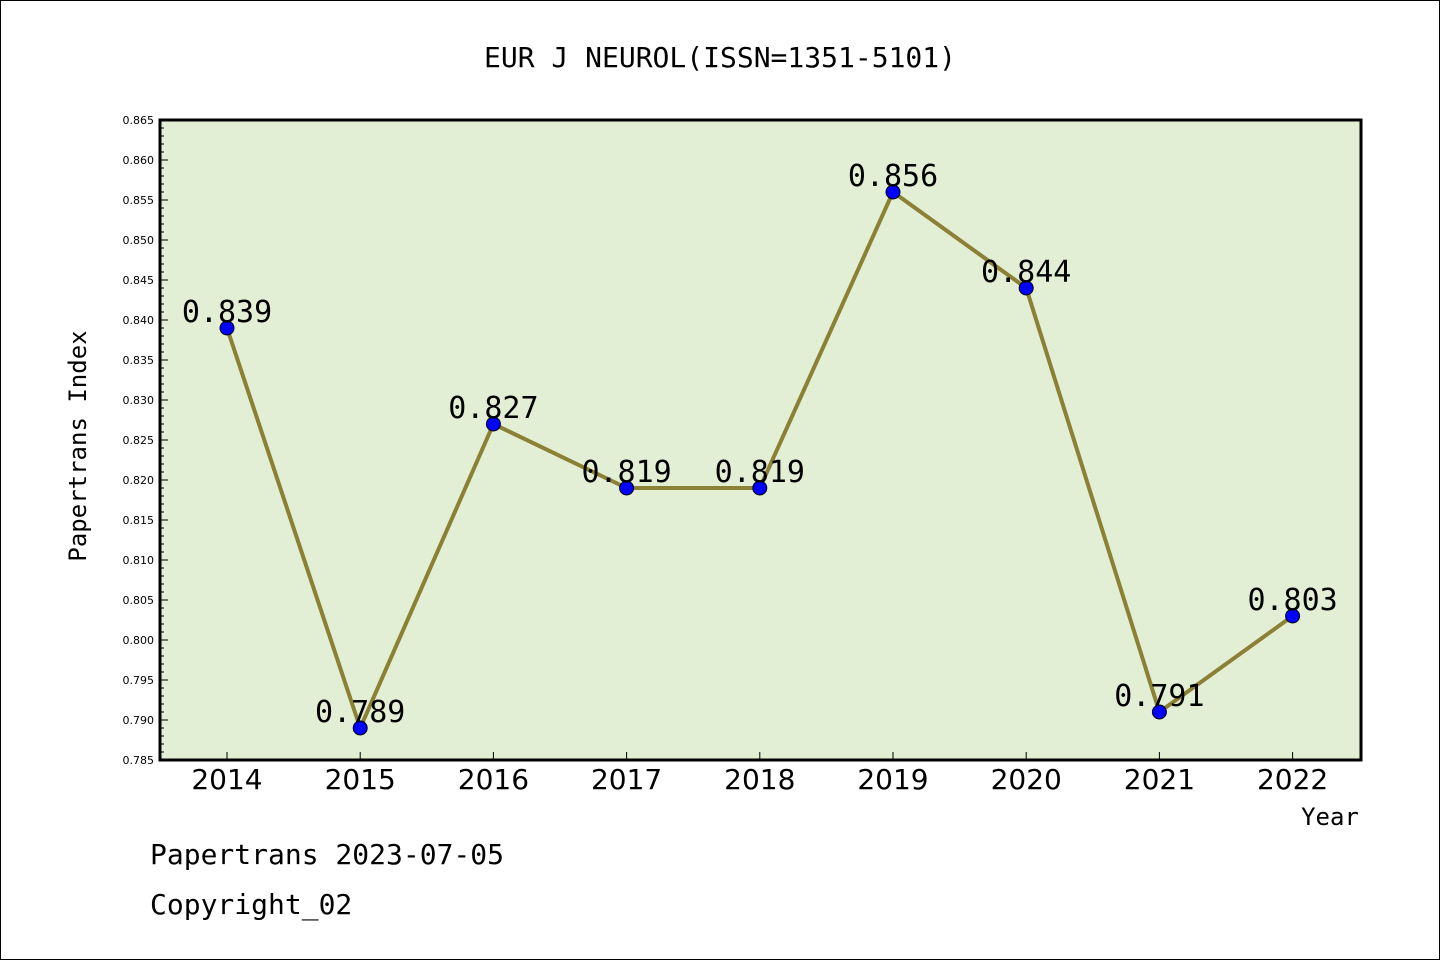  I want to click on y-tick-label: 0.865, so click(139, 120).